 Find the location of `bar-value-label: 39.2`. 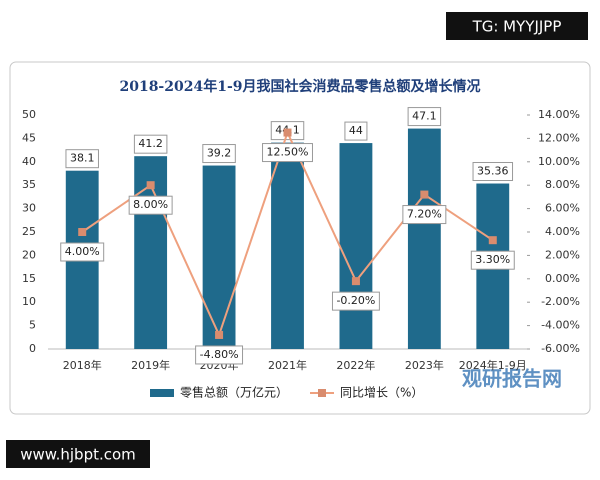

bar-value-label: 39.2 is located at coordinates (219, 153).